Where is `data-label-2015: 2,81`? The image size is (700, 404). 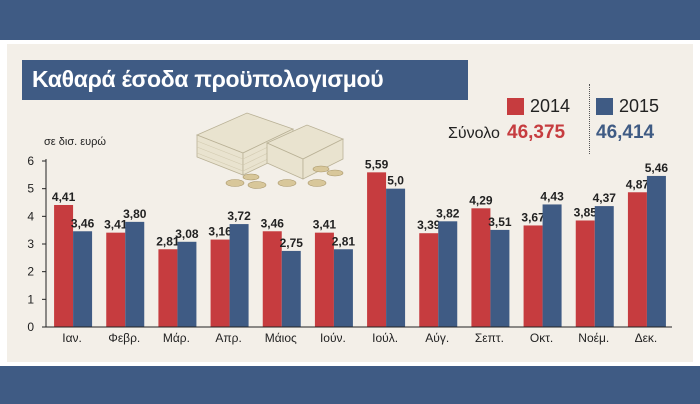 data-label-2015: 2,81 is located at coordinates (344, 241).